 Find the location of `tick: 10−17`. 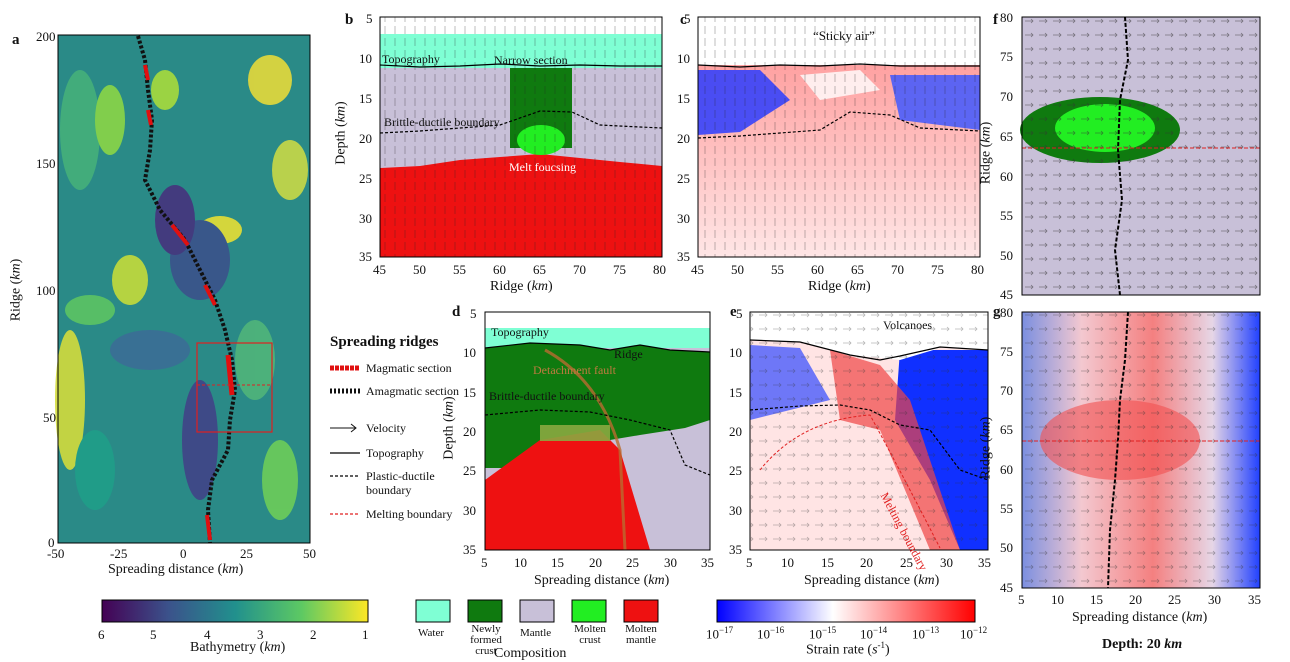

tick: 10−17 is located at coordinates (720, 633).